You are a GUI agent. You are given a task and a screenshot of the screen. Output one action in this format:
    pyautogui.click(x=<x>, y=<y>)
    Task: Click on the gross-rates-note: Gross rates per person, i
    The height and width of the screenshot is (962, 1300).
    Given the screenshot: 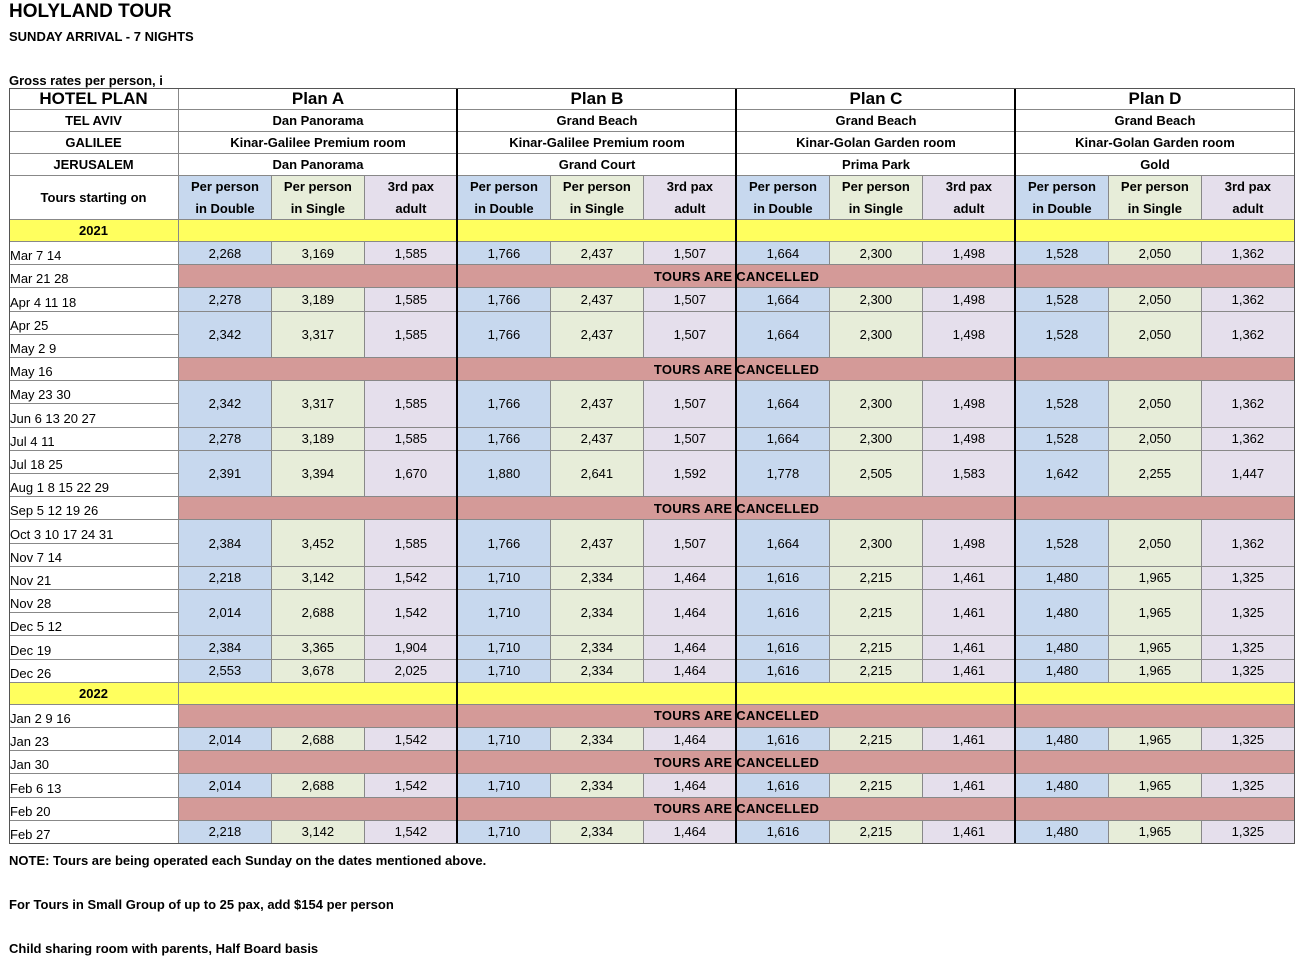 What is the action you would take?
    pyautogui.click(x=86, y=80)
    